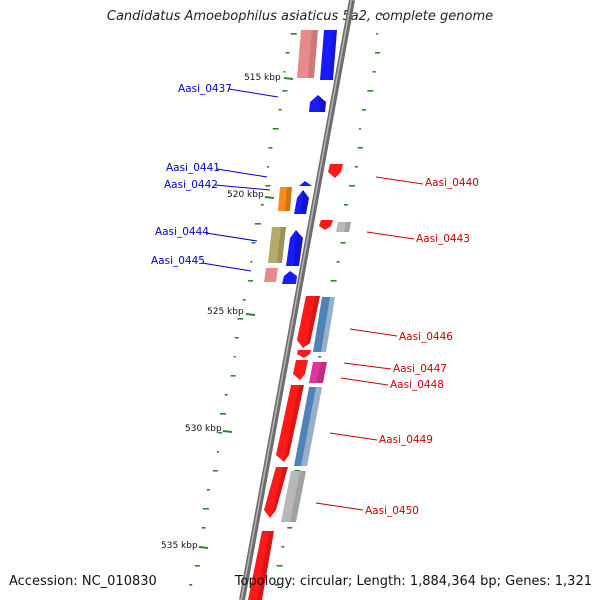 This screenshot has height=600, width=600. What do you see at coordinates (119, 581) in the screenshot?
I see `accession-value: NC_010830` at bounding box center [119, 581].